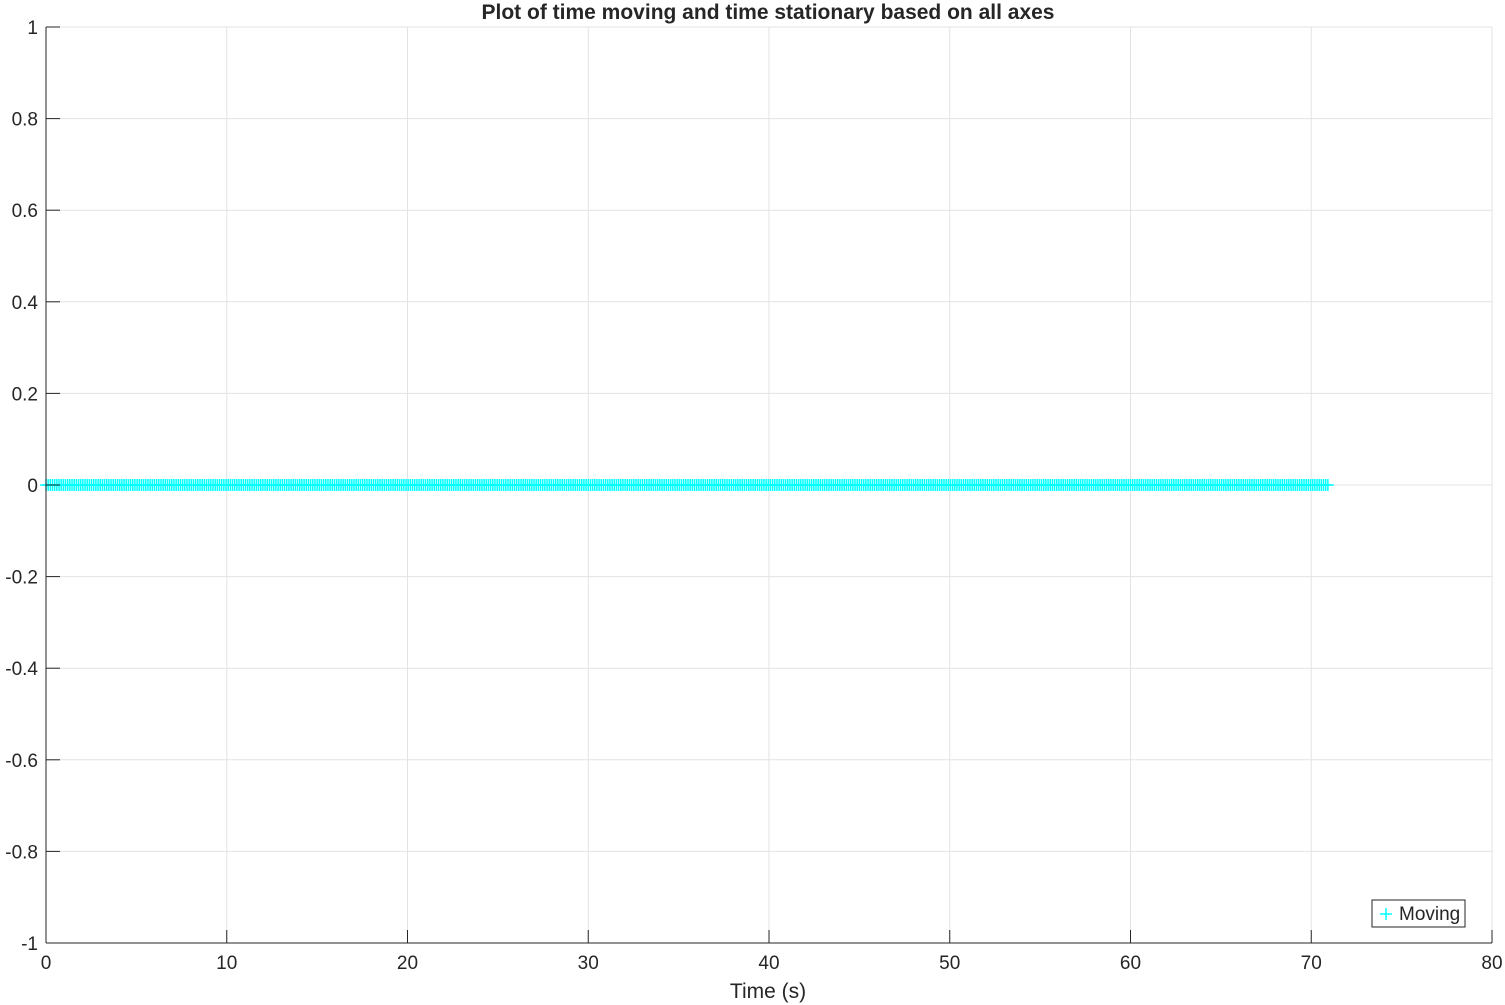 This screenshot has height=1005, width=1505. What do you see at coordinates (1130, 963) in the screenshot?
I see `x-tick-label: 60` at bounding box center [1130, 963].